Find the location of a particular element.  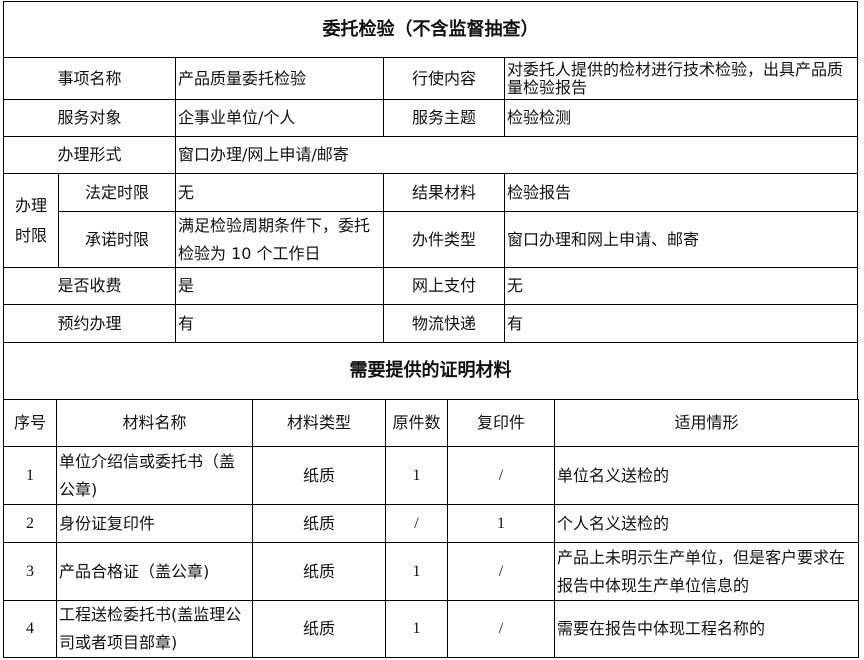

label-pay: 网上支付 is located at coordinates (444, 286).